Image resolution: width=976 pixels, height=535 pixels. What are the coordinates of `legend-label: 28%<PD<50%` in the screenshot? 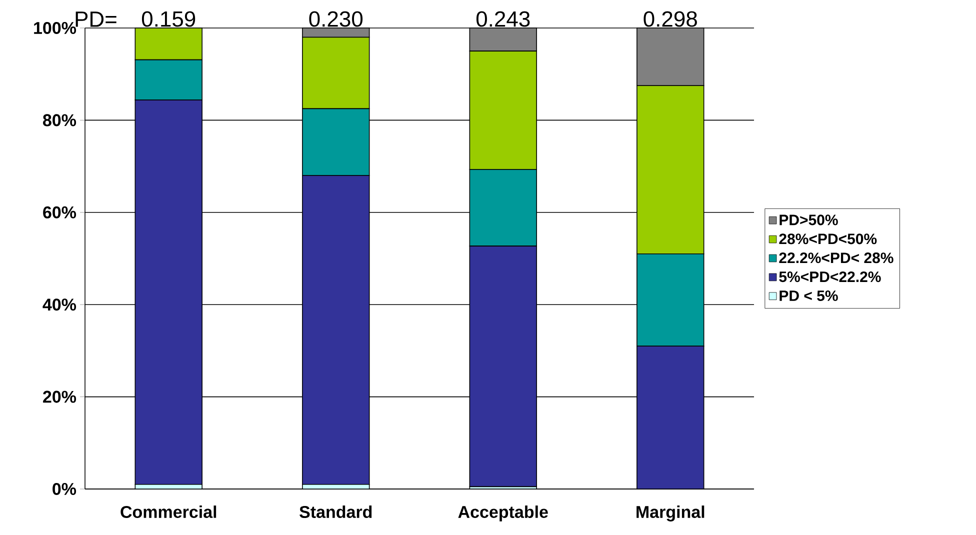 It's located at (828, 239).